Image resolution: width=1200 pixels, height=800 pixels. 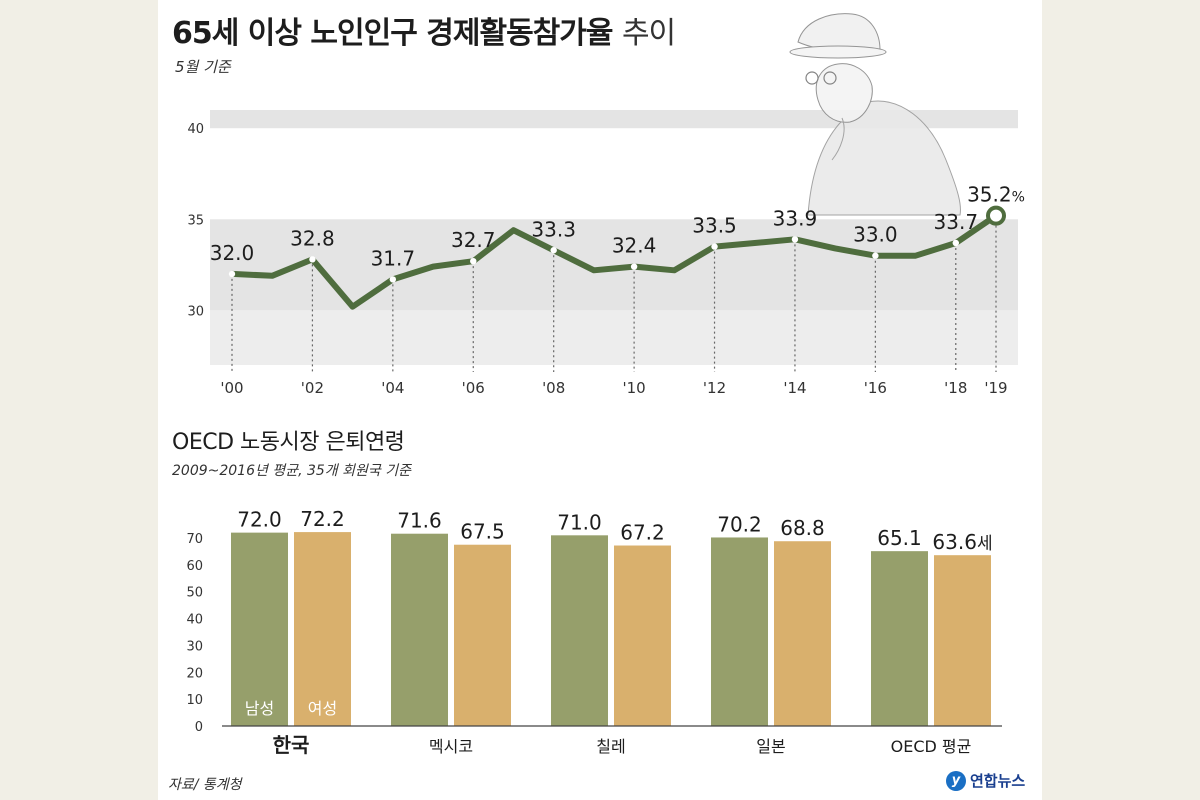 What do you see at coordinates (642, 533) in the screenshot?
I see `bar-value-label: 67.2` at bounding box center [642, 533].